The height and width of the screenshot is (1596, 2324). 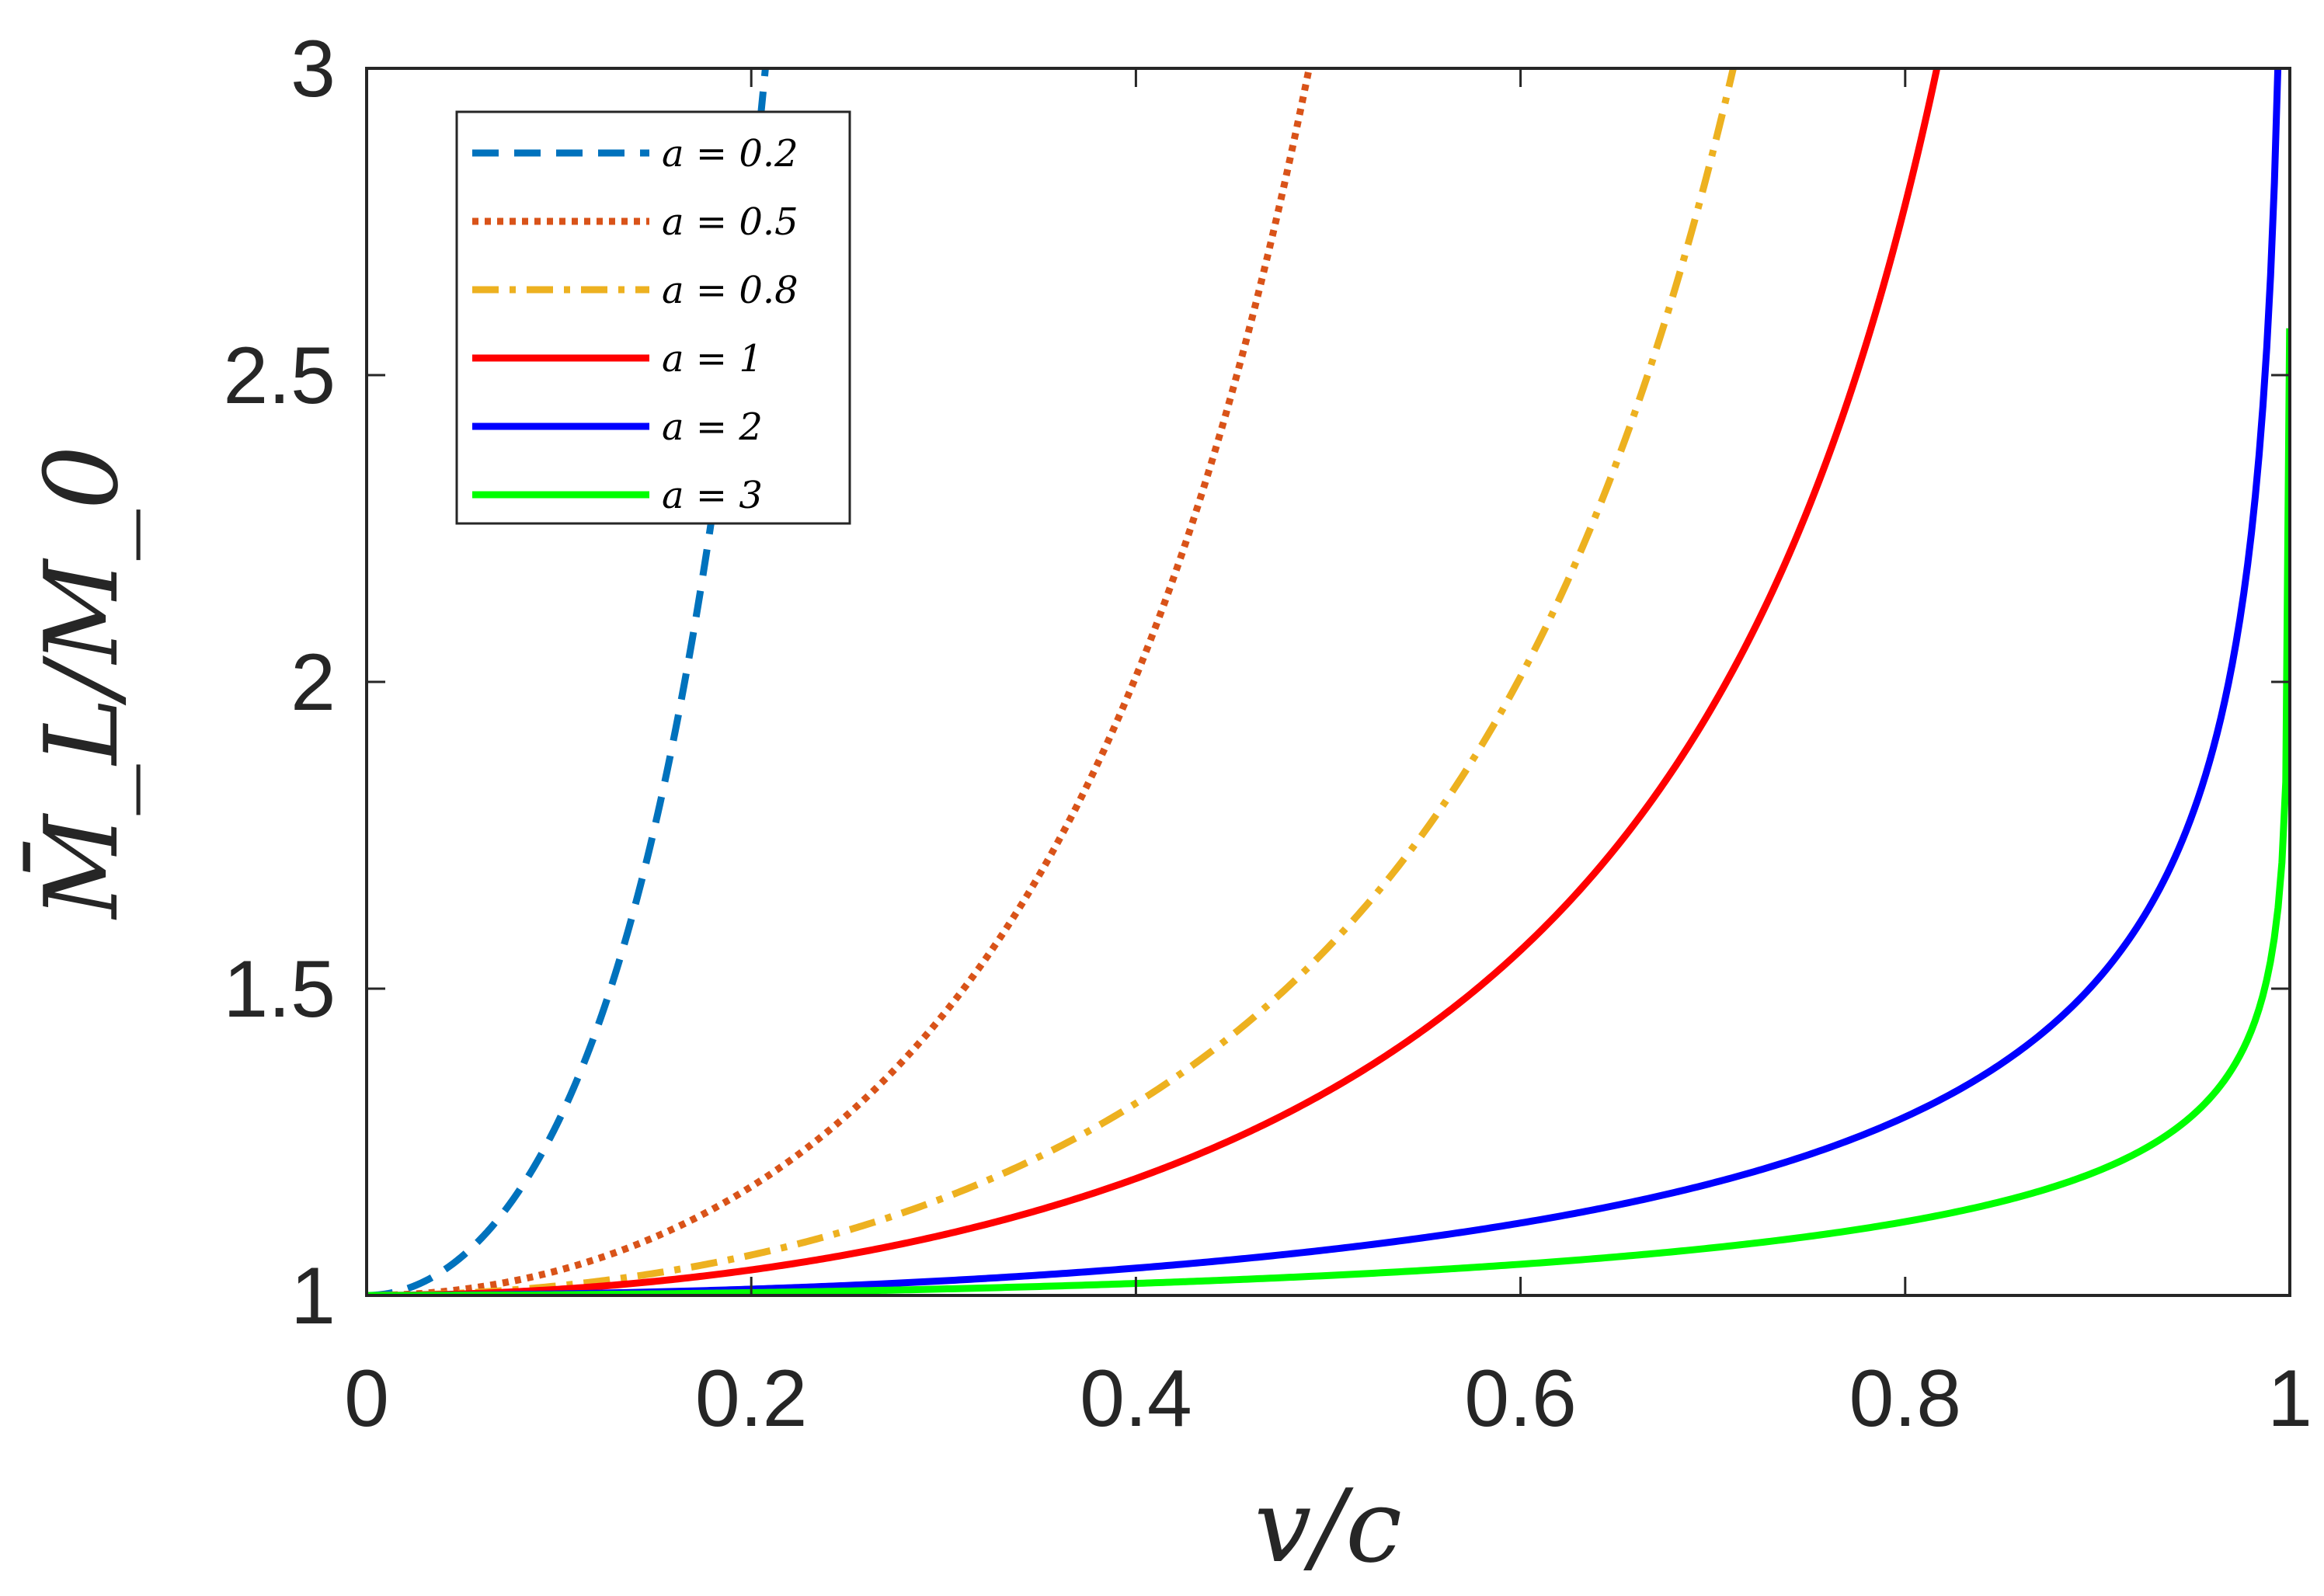 What do you see at coordinates (1136, 1399) in the screenshot?
I see `x-tick-label: 0.4` at bounding box center [1136, 1399].